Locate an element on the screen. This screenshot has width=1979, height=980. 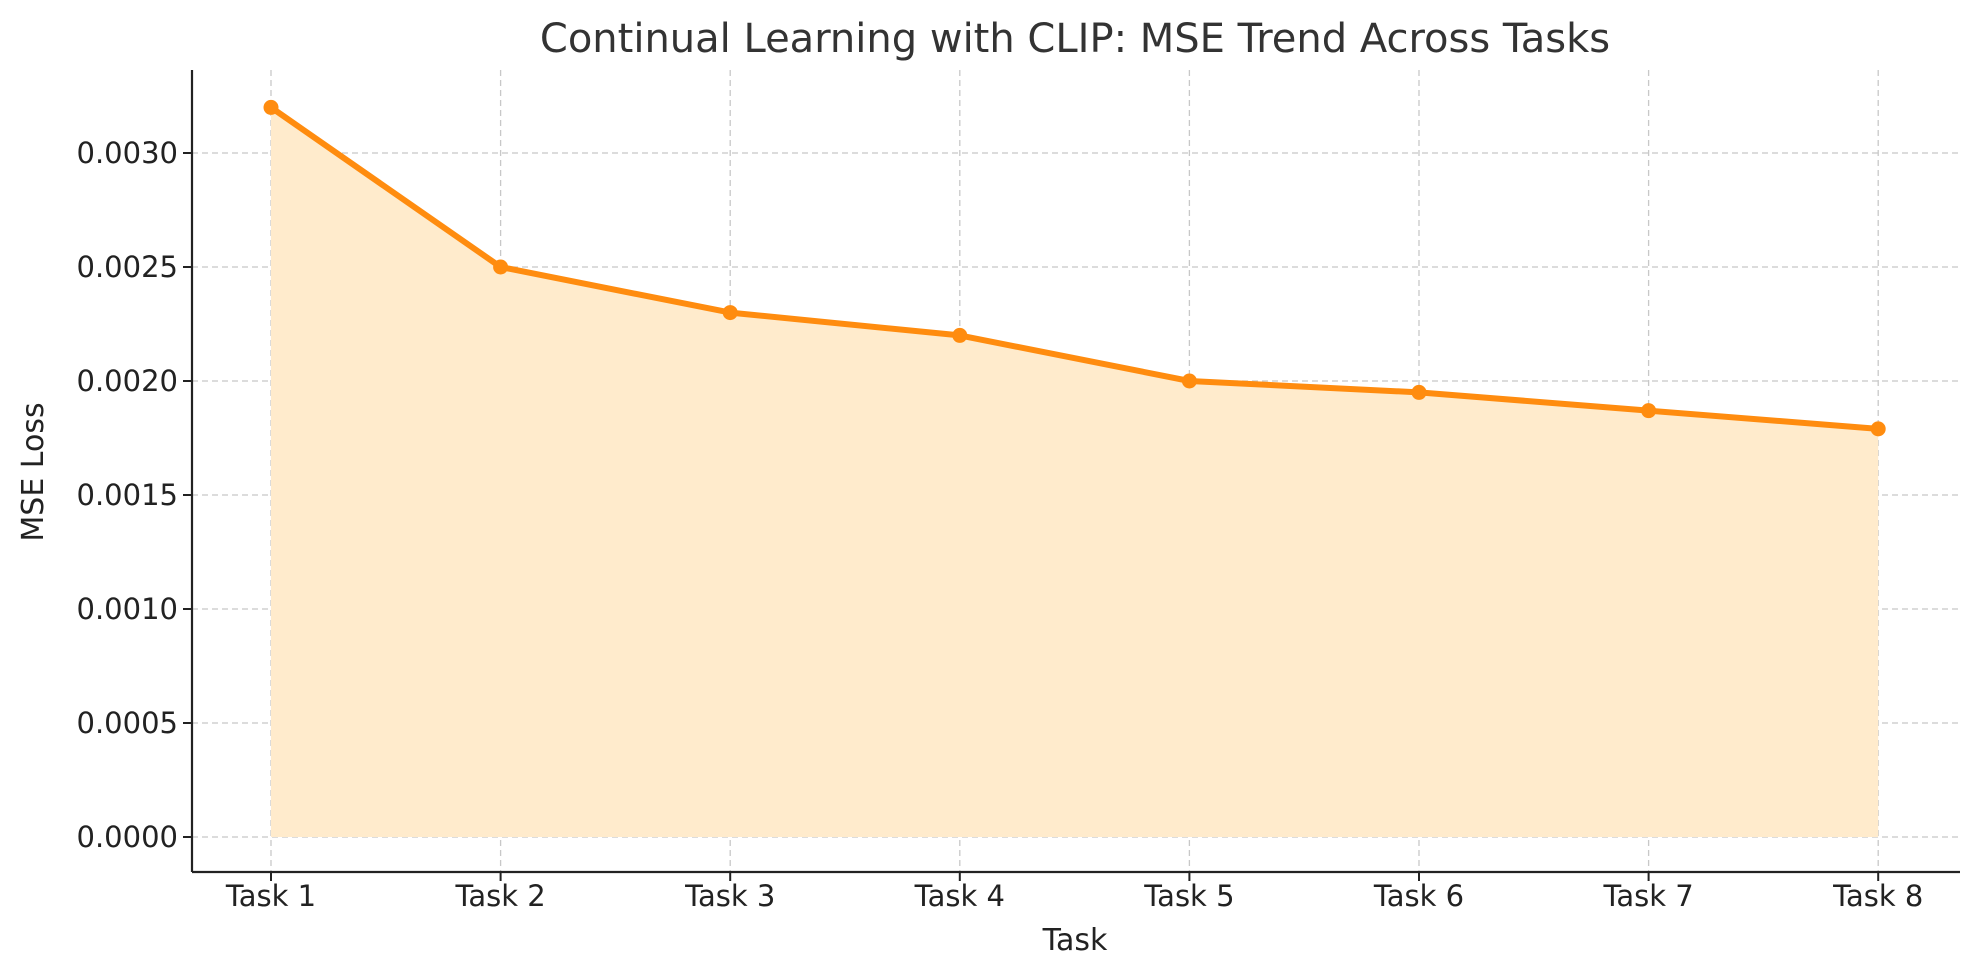
x-tick-label: Task 1 is located at coordinates (270, 896).